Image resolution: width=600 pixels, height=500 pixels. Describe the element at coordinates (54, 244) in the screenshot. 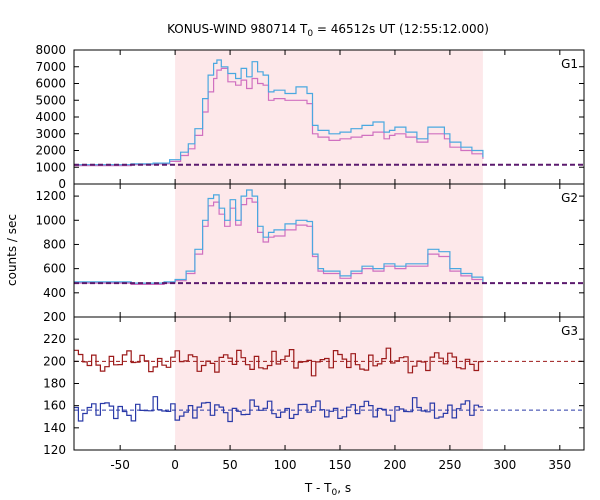

I see `y-tick-label: 800` at that location.